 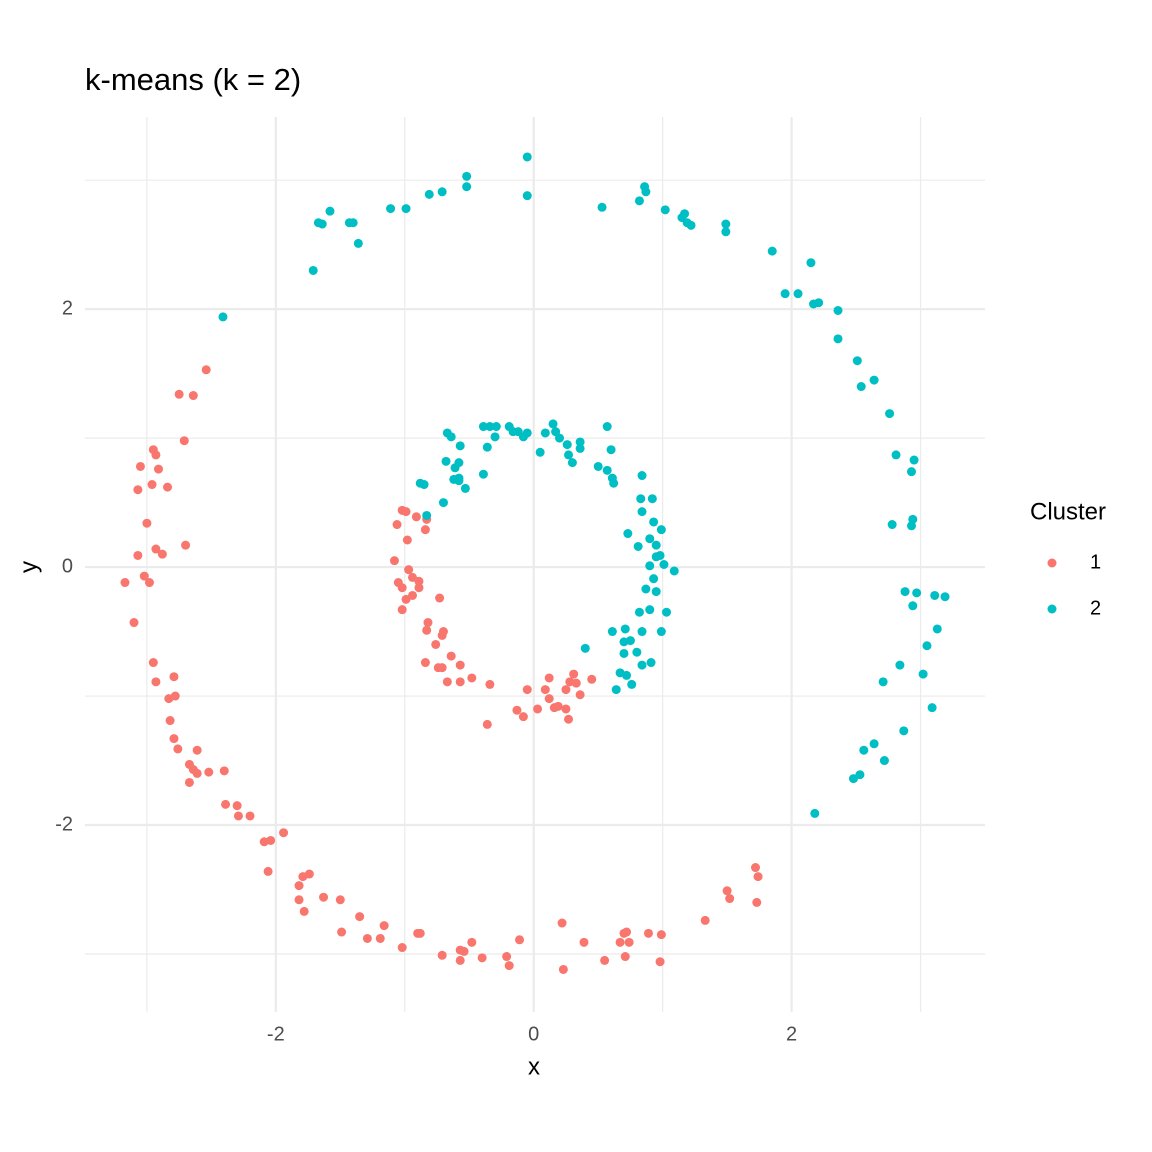 I want to click on x-axis-label: x, so click(x=534, y=1066).